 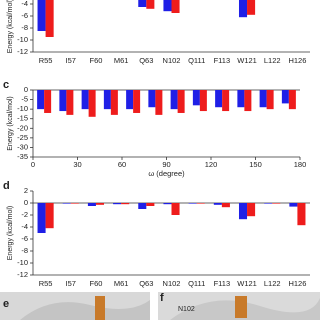 I want to click on x-tick-label: 30, so click(x=77, y=164).